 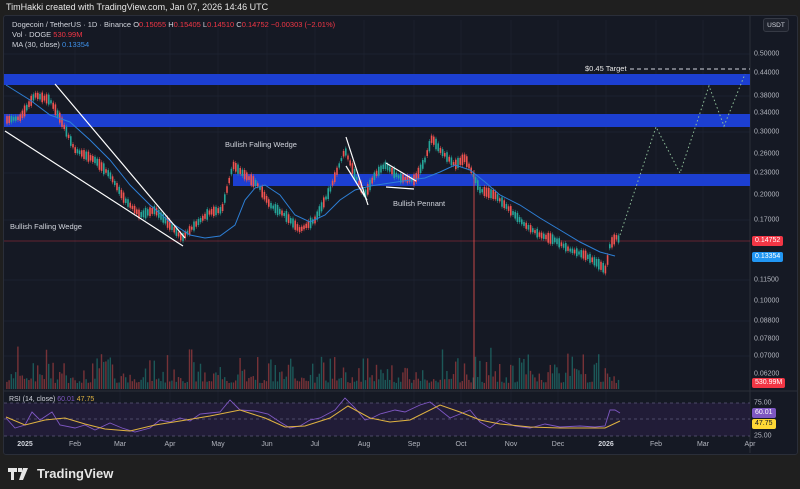 What do you see at coordinates (187, 24) in the screenshot?
I see `high-value: 0.15405` at bounding box center [187, 24].